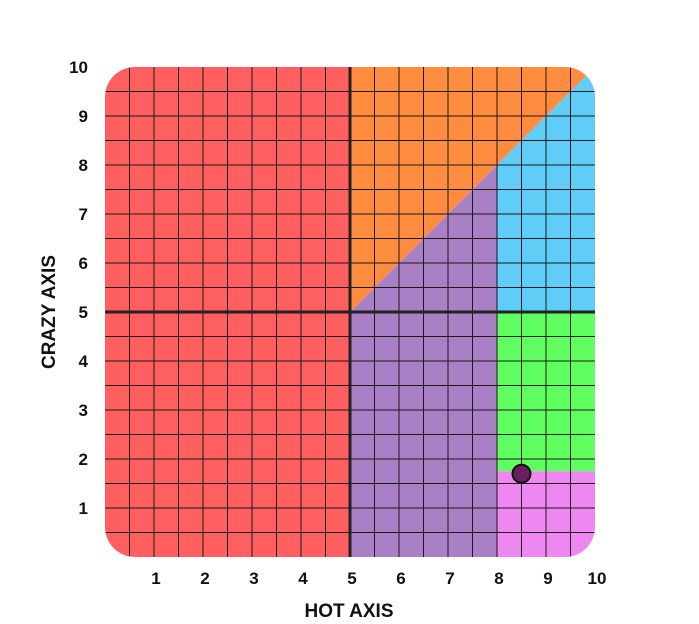  What do you see at coordinates (253, 578) in the screenshot?
I see `x-tick-label: 3` at bounding box center [253, 578].